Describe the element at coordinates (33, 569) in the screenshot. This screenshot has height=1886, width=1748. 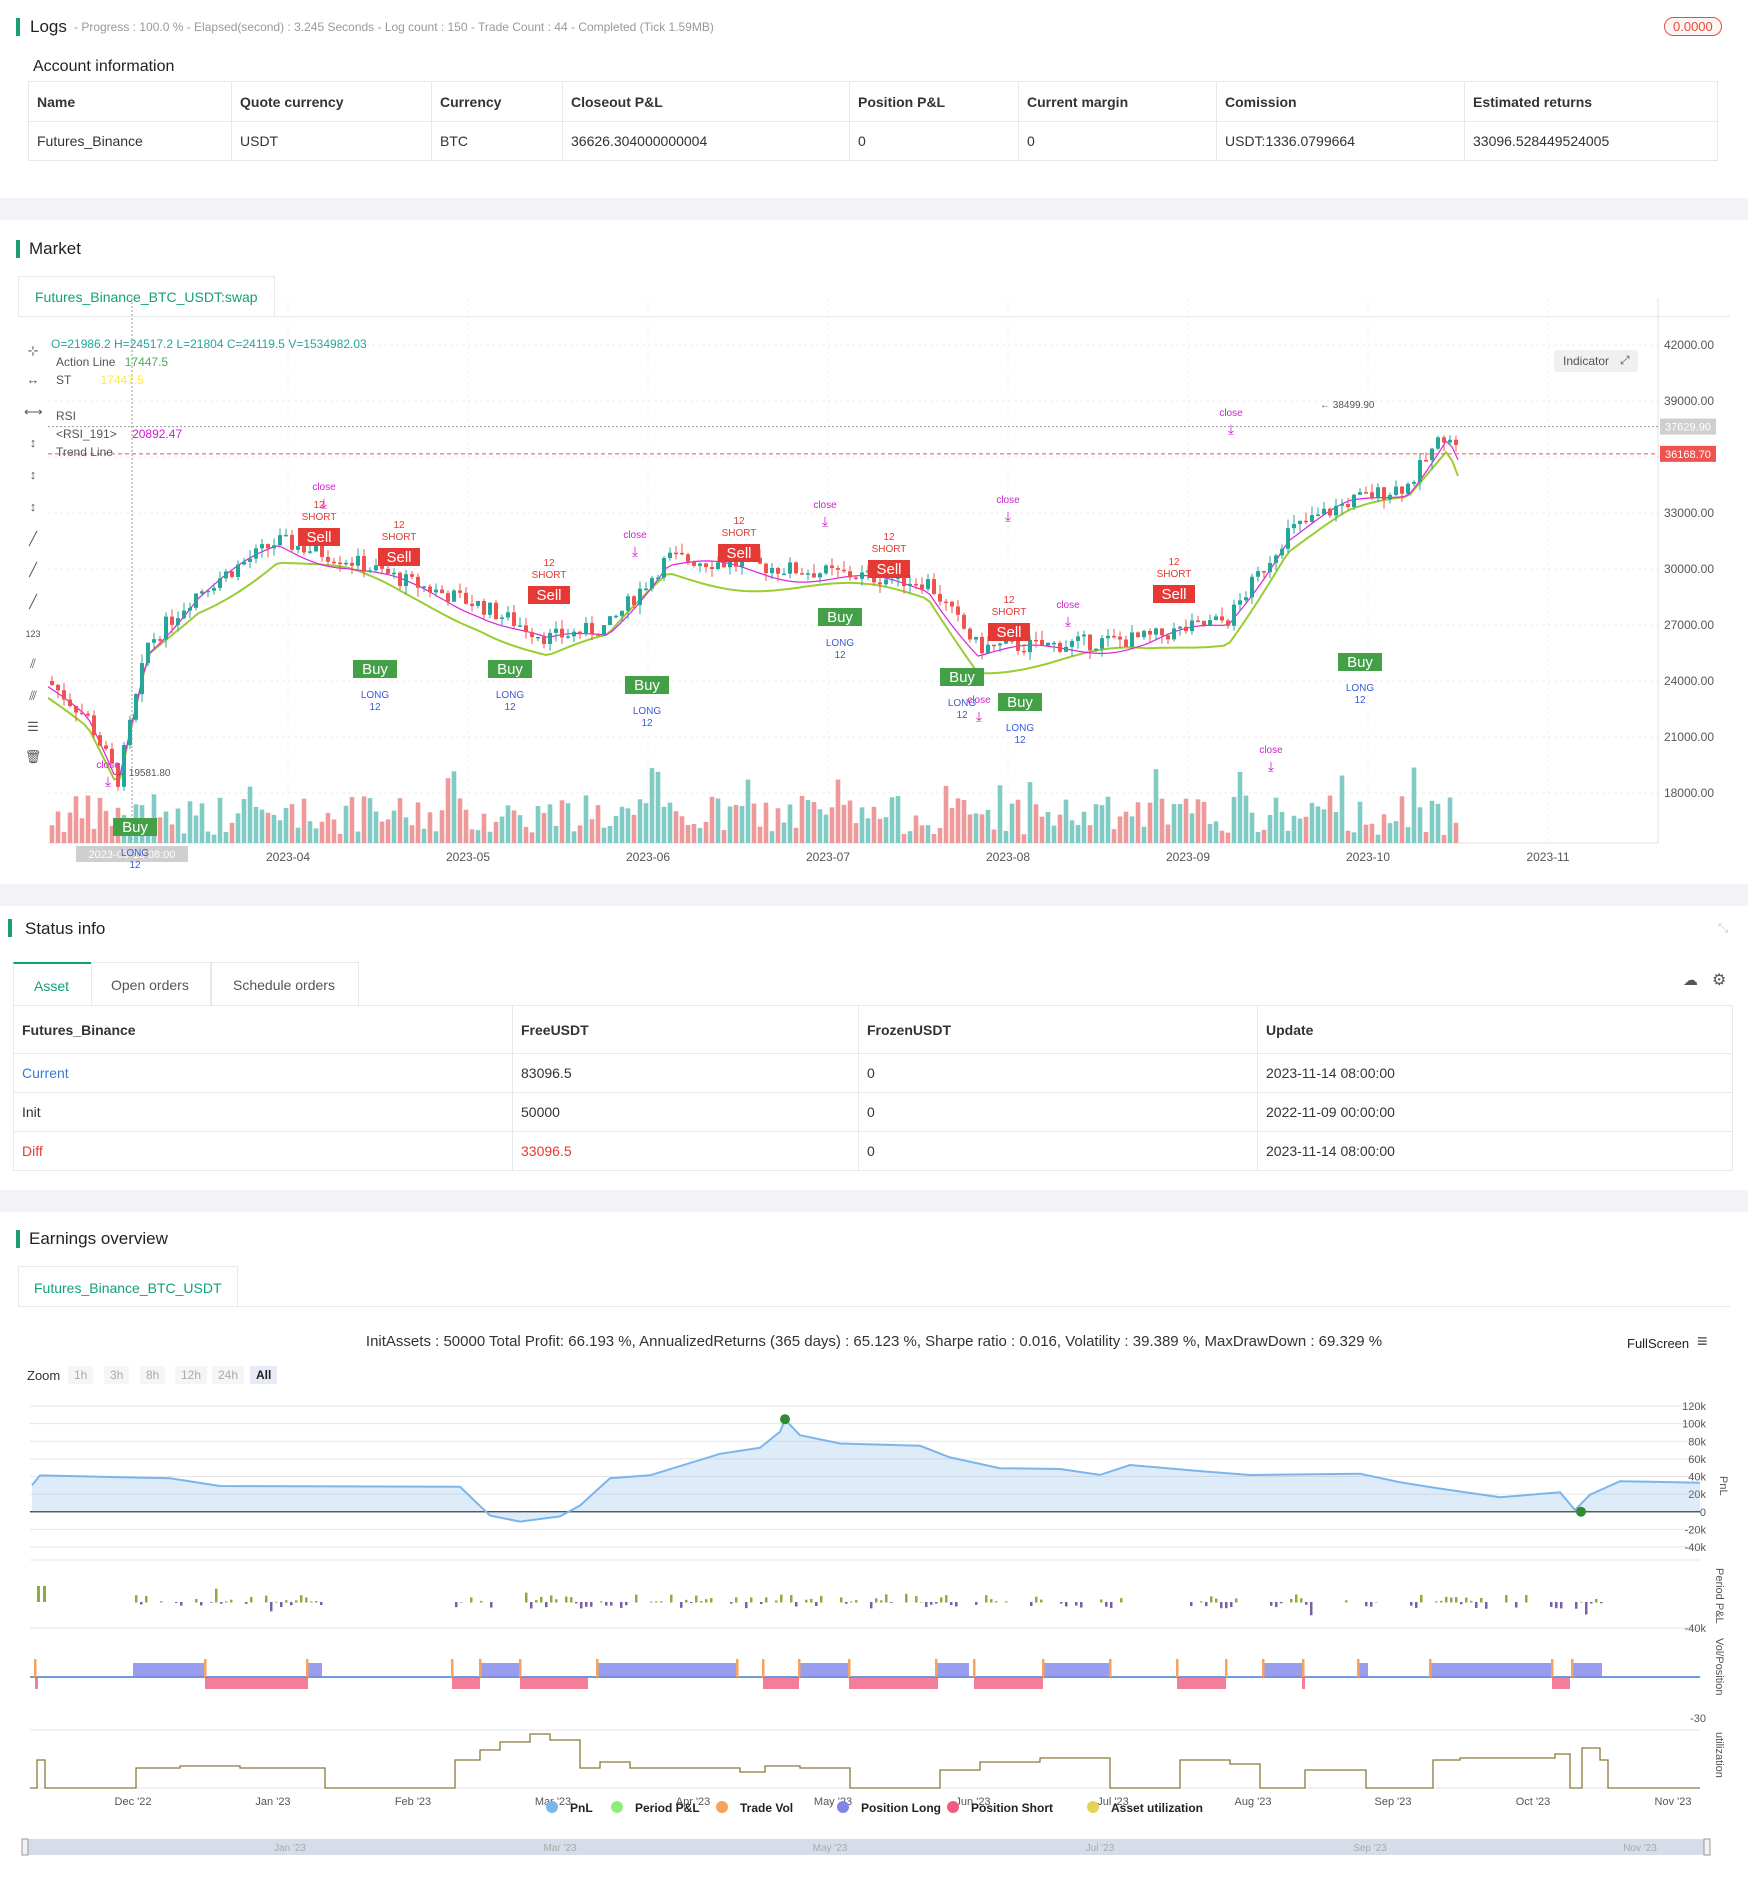
I see `ray-line-icon: ╱` at that location.